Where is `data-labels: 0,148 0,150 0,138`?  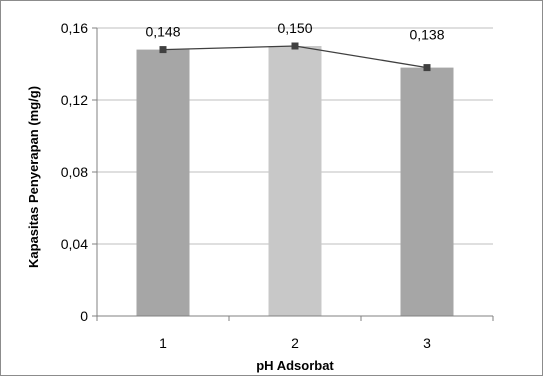 data-labels: 0,148 0,150 0,138 is located at coordinates (294, 31).